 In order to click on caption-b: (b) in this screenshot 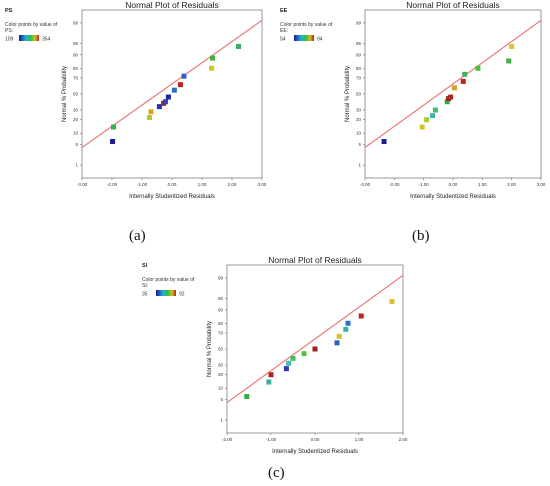, I will do `click(421, 236)`.